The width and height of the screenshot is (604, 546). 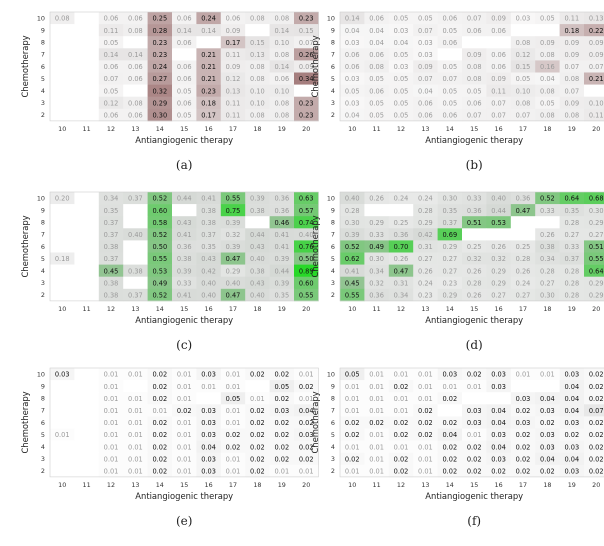 I want to click on cell-label: 0.43, so click(x=257, y=247).